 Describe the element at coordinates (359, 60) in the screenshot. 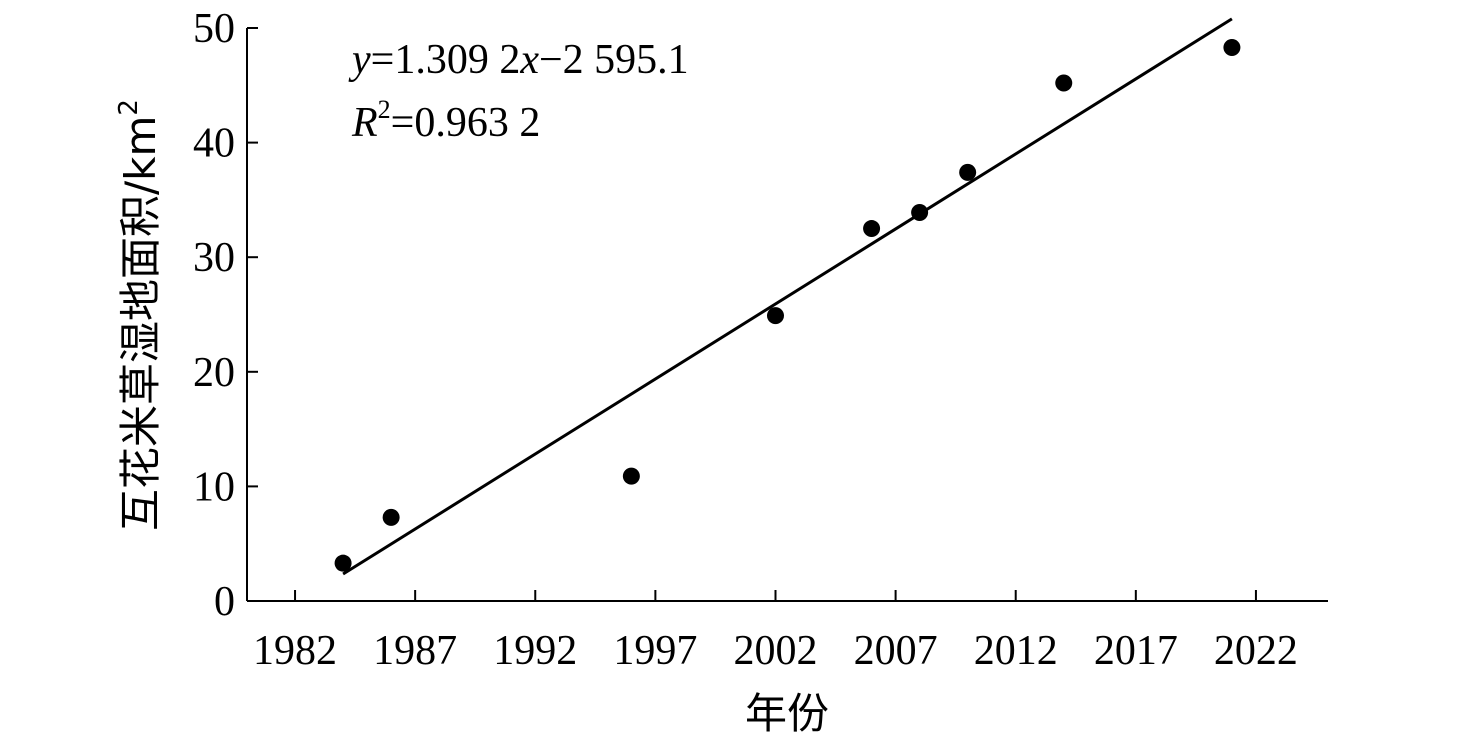

I see `equation-y: y` at that location.